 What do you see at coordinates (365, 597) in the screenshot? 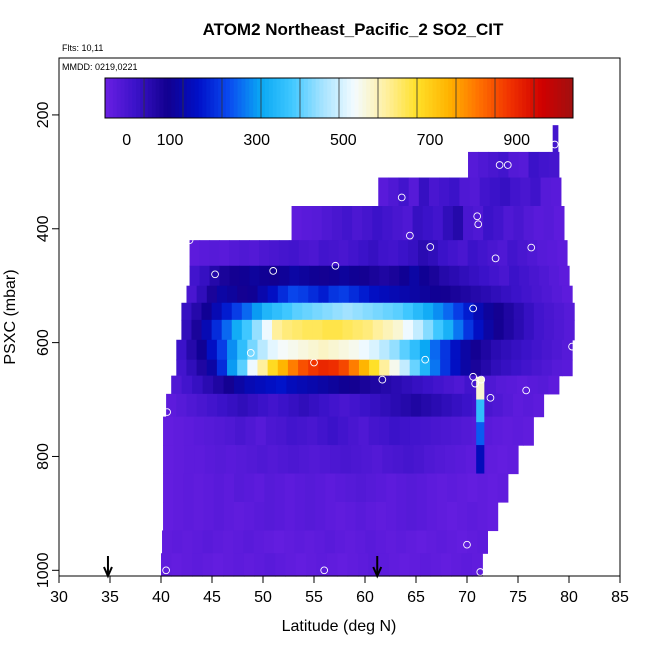
I see `x-tick-label: 60` at bounding box center [365, 597].